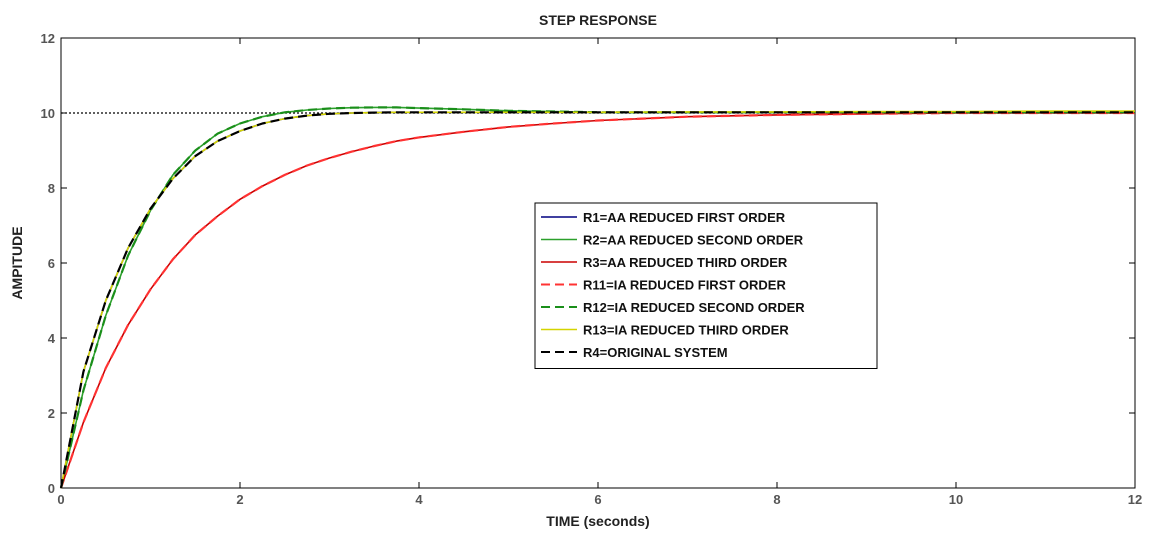 This screenshot has width=1150, height=533. Describe the element at coordinates (51, 488) in the screenshot. I see `y-tick-label: 0` at that location.